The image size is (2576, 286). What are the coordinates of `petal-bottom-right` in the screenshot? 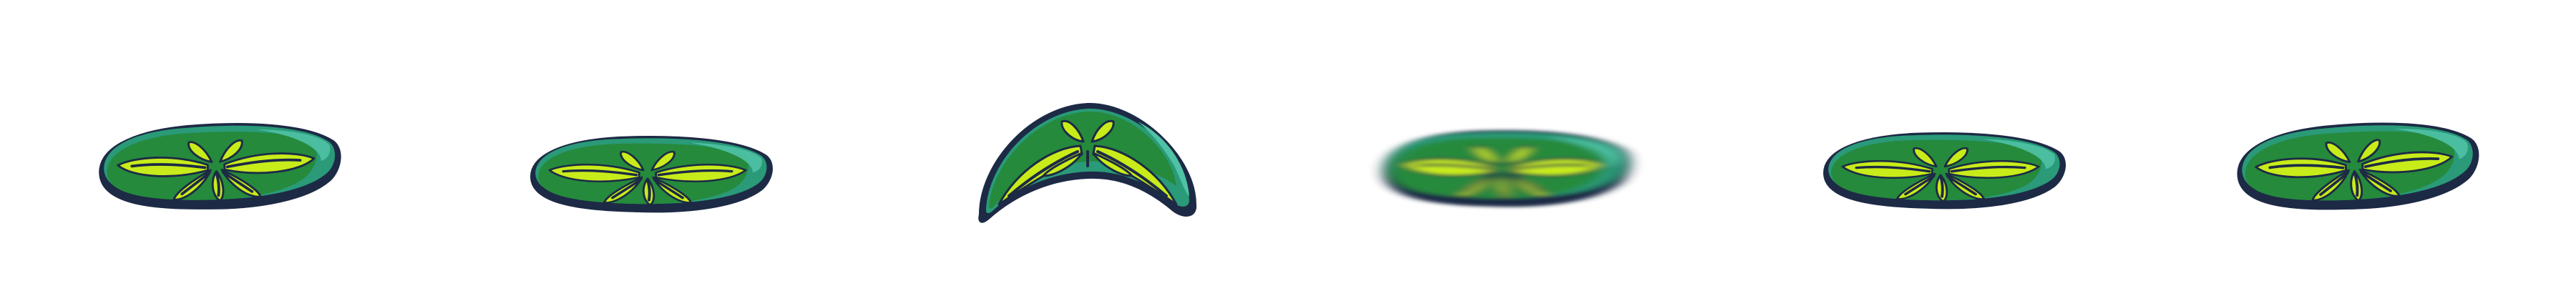 It's located at (1112, 164).